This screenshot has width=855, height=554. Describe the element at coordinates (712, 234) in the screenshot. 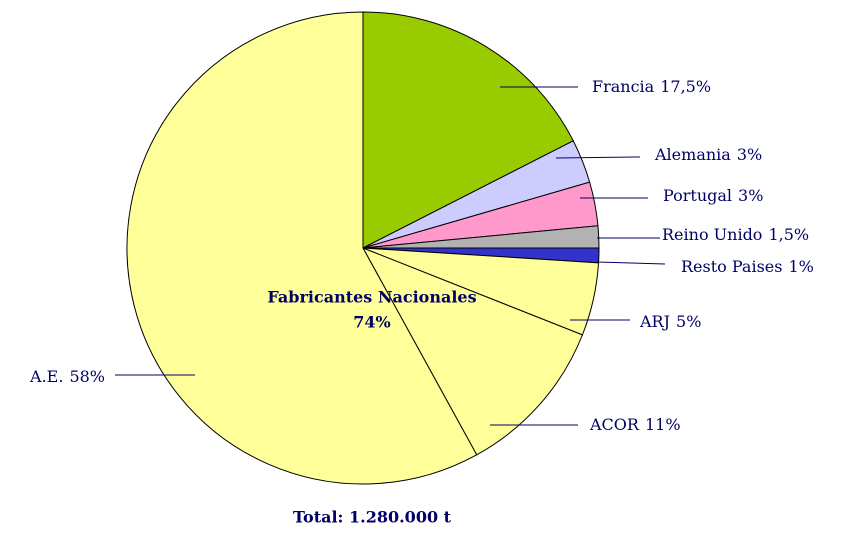

I see `slice-name: Reino Unido` at that location.